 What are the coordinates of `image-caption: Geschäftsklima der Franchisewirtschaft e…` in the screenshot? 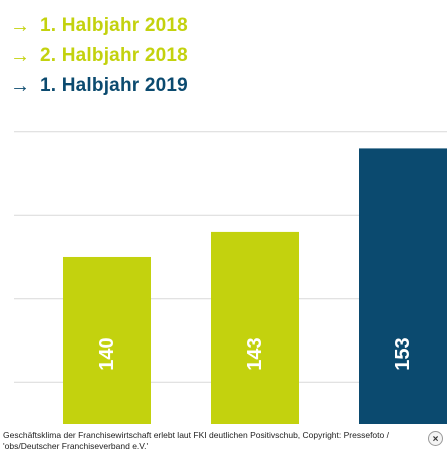 It's located at (196, 440).